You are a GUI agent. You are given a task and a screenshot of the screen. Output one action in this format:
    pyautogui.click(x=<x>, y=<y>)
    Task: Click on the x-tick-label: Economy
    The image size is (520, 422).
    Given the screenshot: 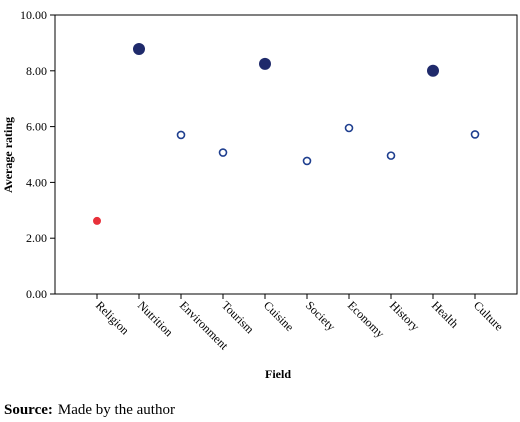 What is the action you would take?
    pyautogui.click(x=366, y=319)
    